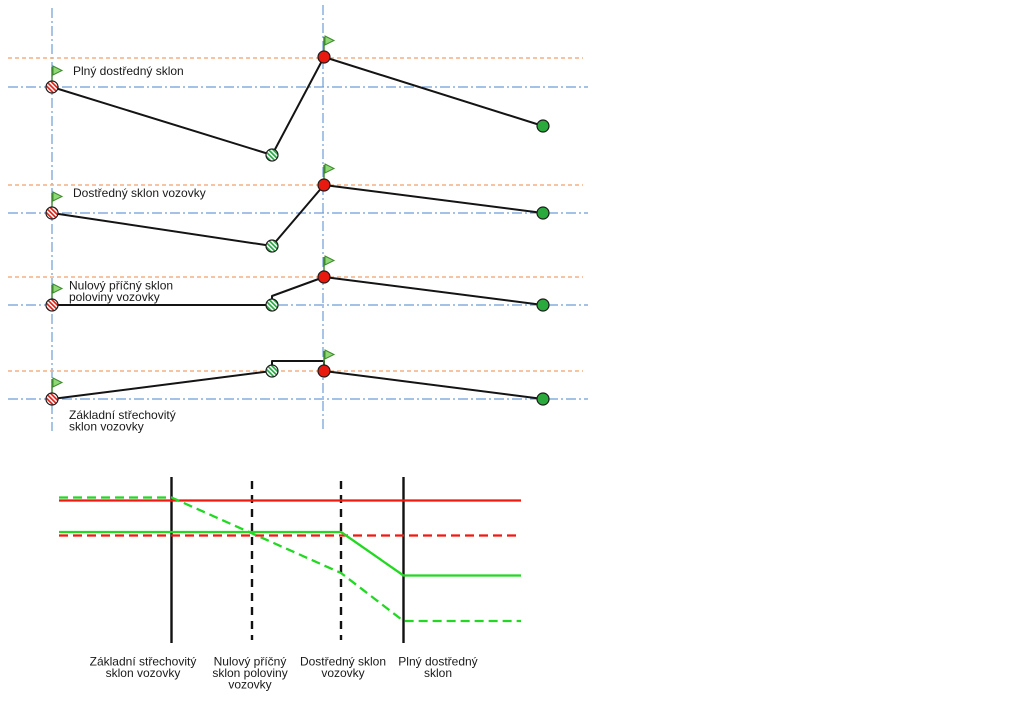  Describe the element at coordinates (290, 553) in the screenshot. I see `chart-series-green-edge-solid` at that location.